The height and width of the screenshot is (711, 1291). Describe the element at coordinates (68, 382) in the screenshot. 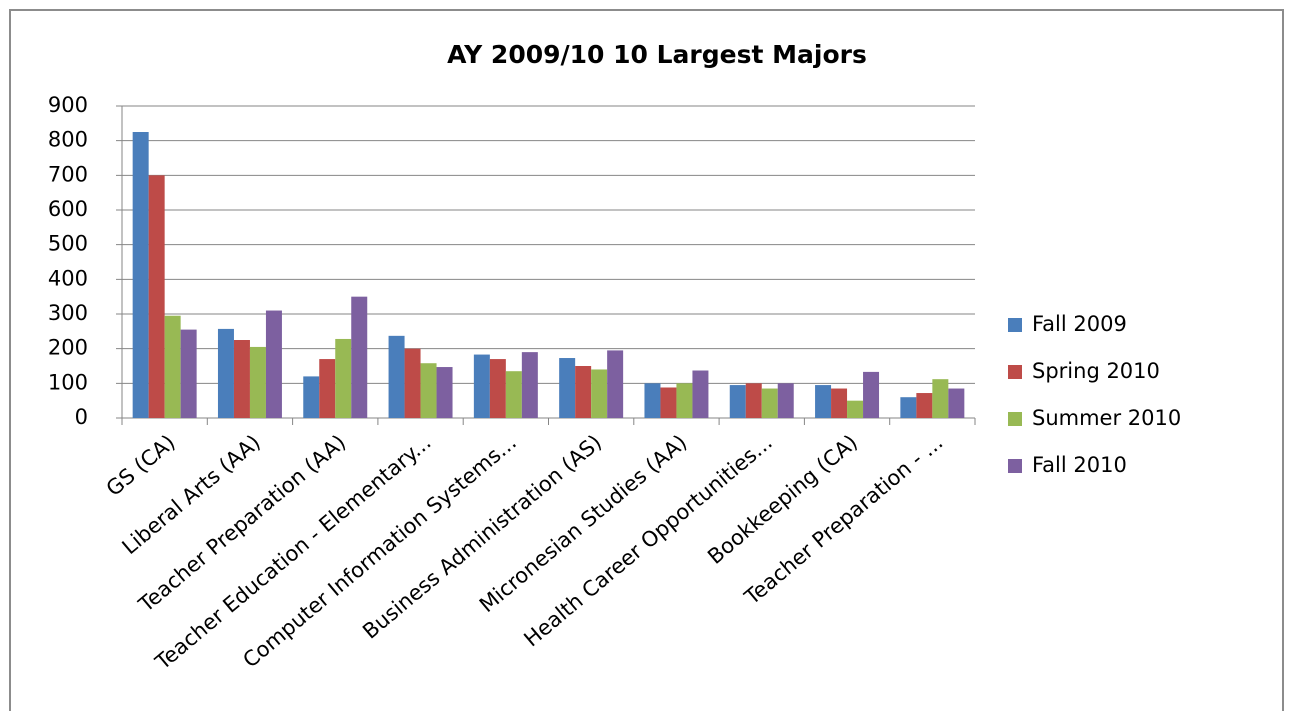

I see `y-tick-label: 100` at that location.